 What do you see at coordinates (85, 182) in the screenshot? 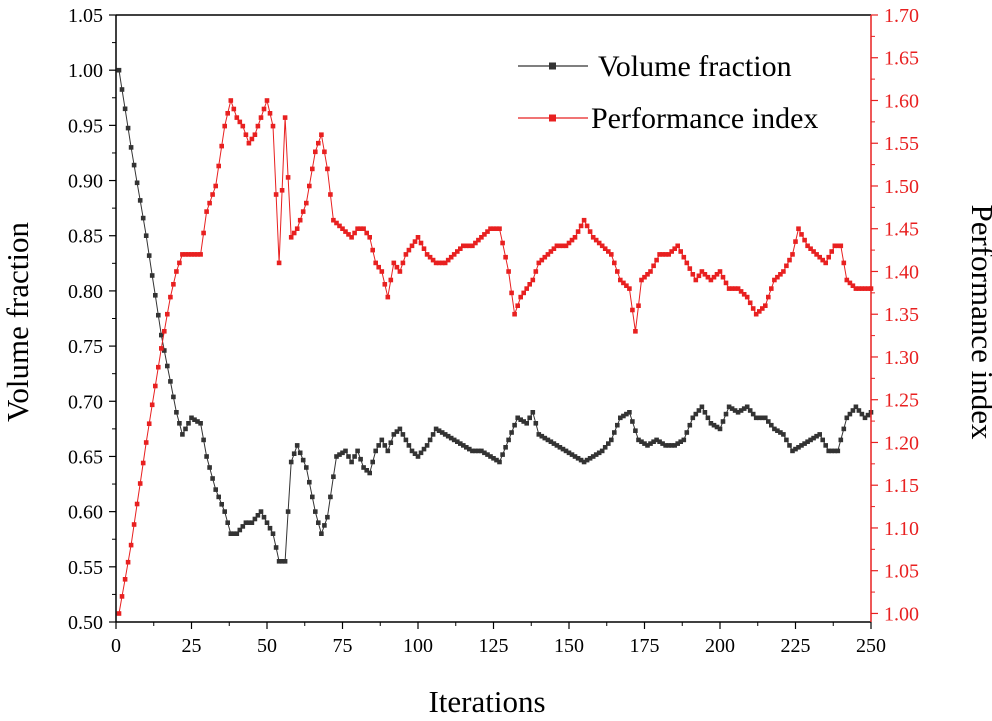
I see `left-y-tick-label: 0.90` at bounding box center [85, 182].